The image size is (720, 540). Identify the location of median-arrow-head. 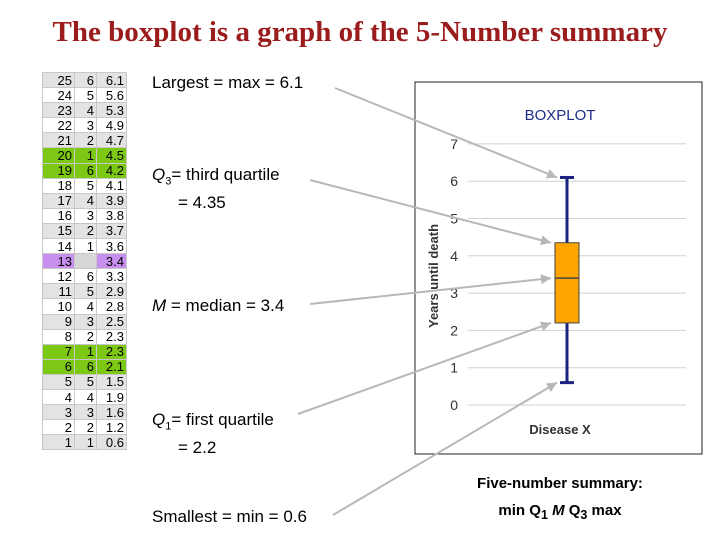
(545, 279).